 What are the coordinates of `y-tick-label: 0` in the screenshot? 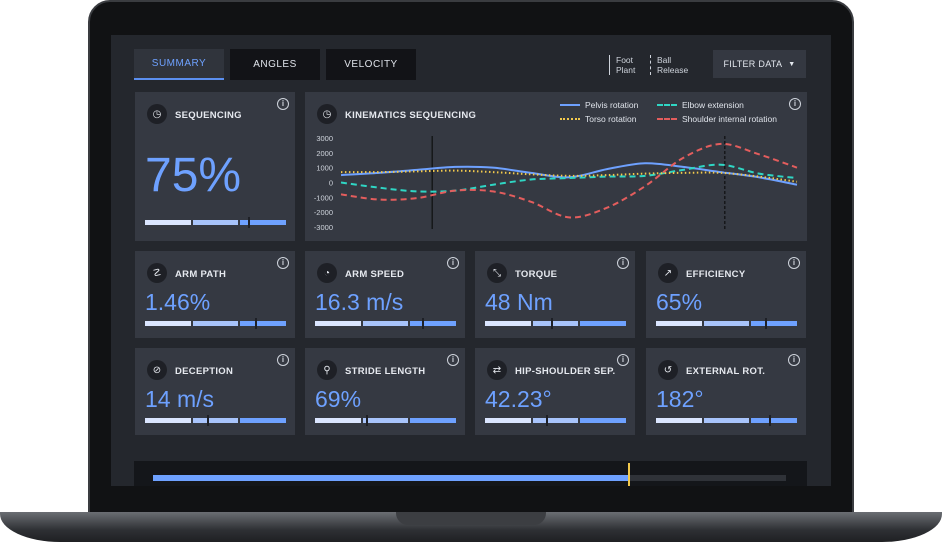 It's located at (331, 183).